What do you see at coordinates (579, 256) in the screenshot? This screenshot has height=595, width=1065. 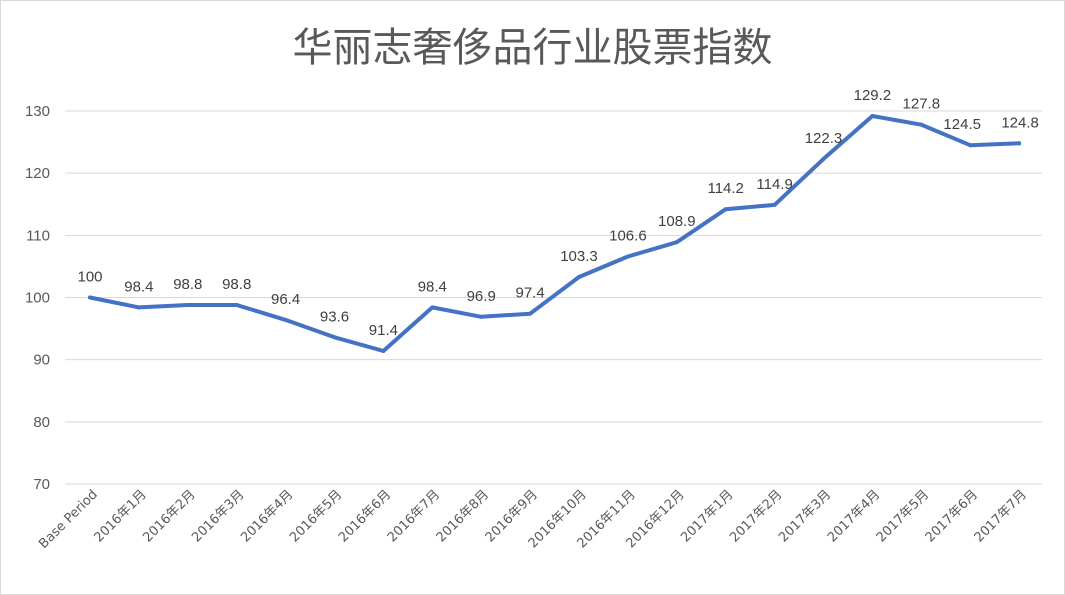 I see `data-label: 103.3` at bounding box center [579, 256].